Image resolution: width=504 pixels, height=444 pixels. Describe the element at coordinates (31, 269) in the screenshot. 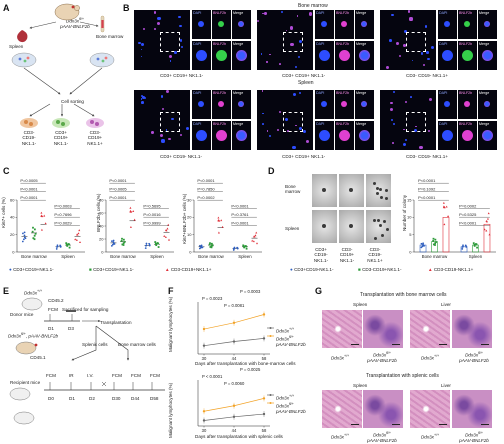

I see `panel-c-legend-1: ● CD3+CD19+NK1.1-` at that location.